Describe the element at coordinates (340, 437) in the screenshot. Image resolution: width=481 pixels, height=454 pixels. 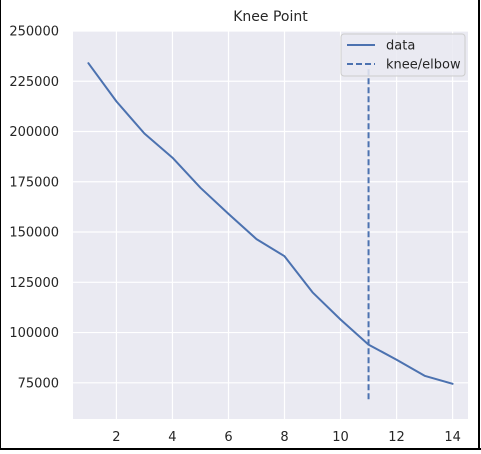
I see `x-tick-label: 10` at that location.